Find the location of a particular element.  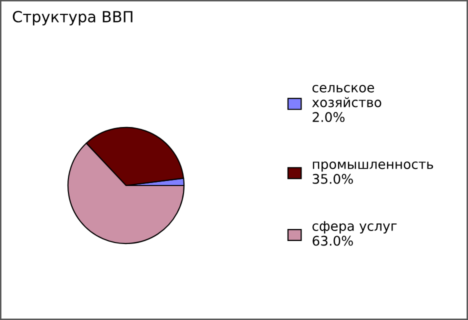

legend-label: сельское хозяйство is located at coordinates (347, 96).